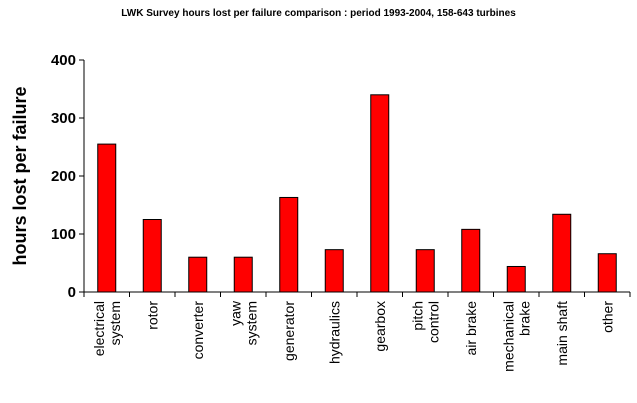  What do you see at coordinates (562, 333) in the screenshot?
I see `x-category-label: main shaft` at bounding box center [562, 333].